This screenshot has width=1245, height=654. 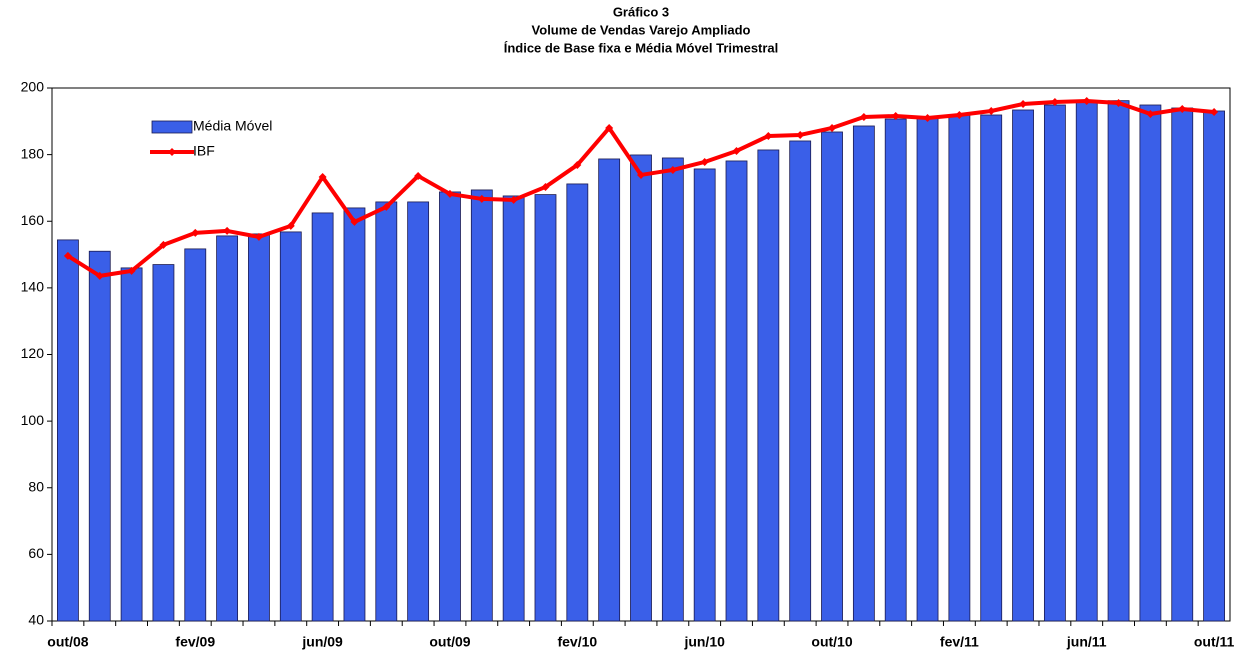 I want to click on y-tick-label: 80, so click(x=36, y=486).